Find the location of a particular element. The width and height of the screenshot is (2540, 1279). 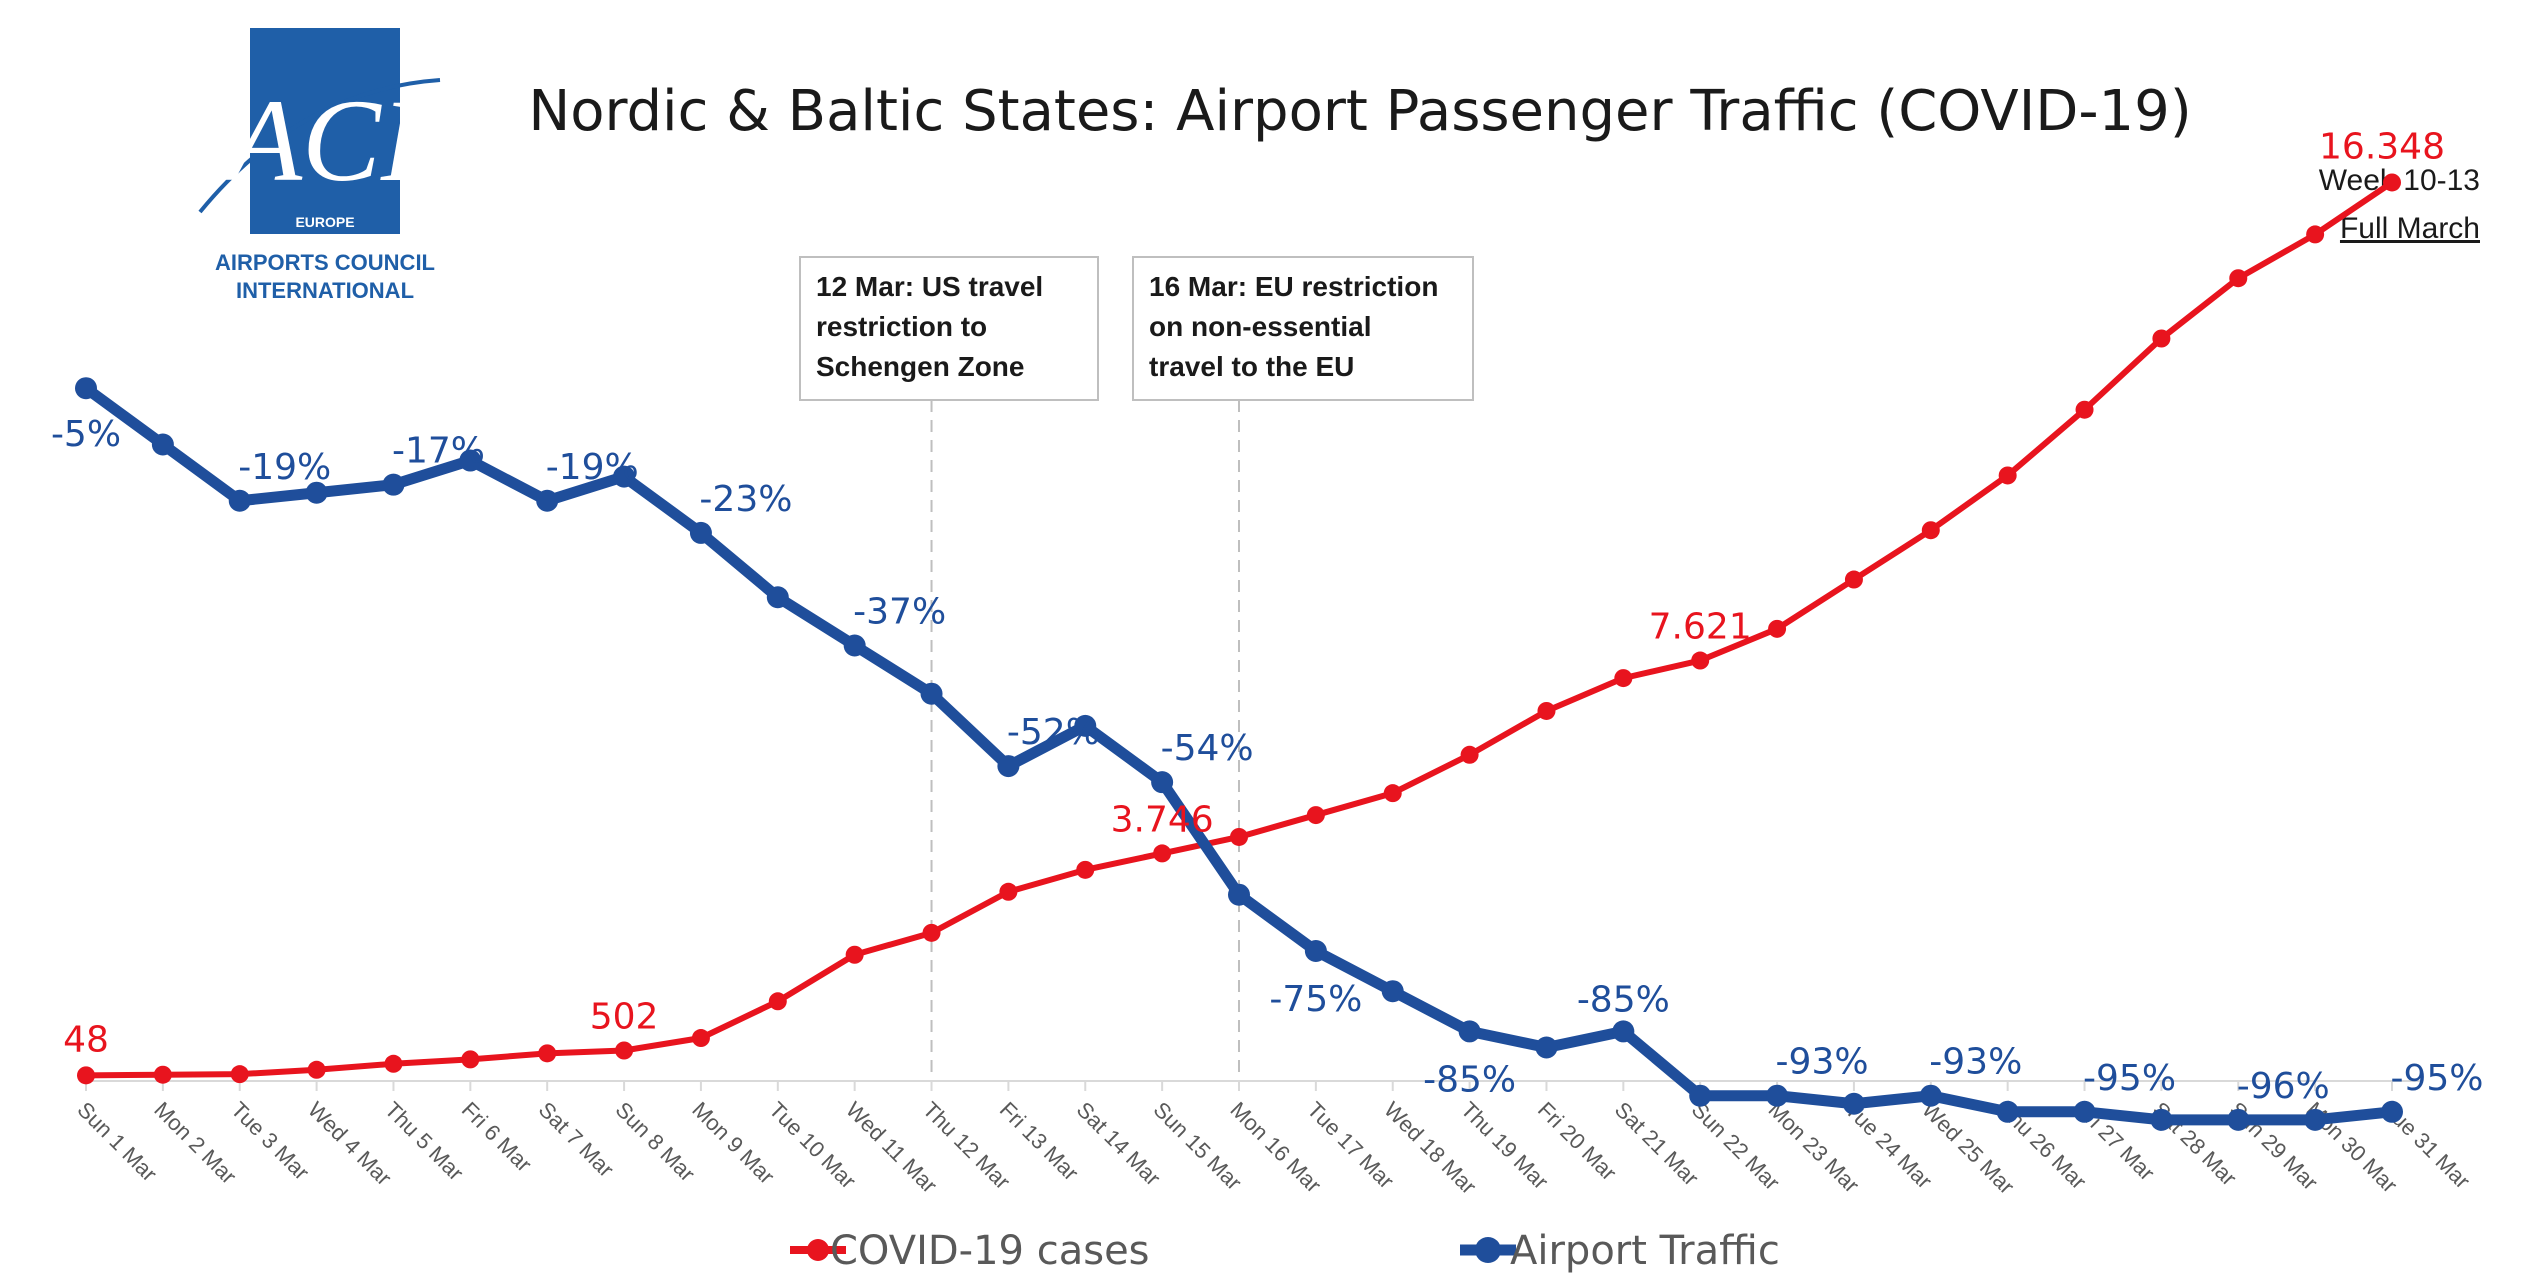

logo-swoosh-icon is located at coordinates (319, 146).